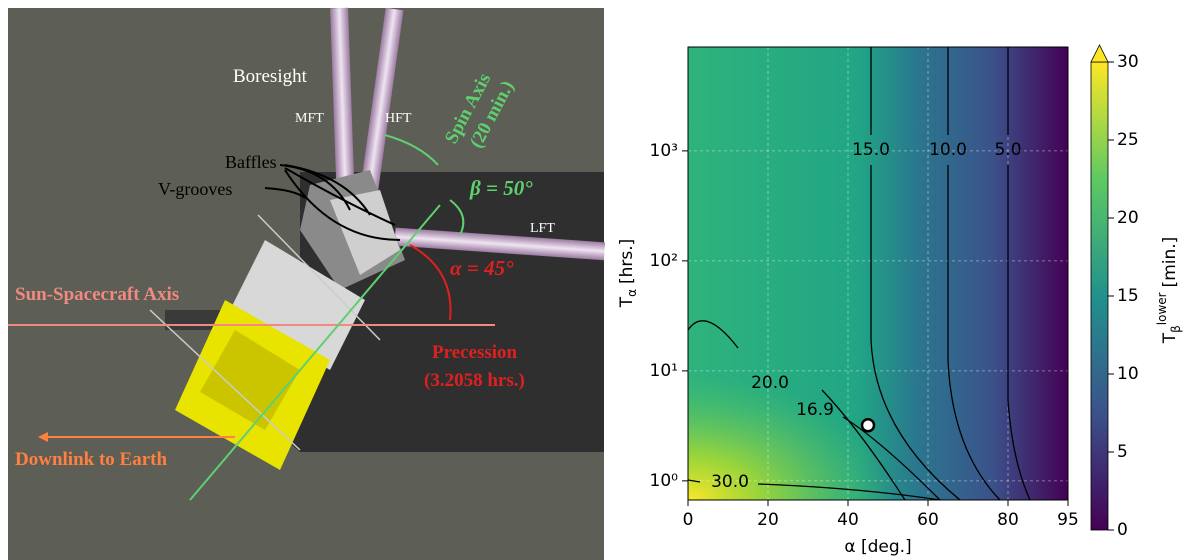 The image size is (1188, 560). What do you see at coordinates (251, 162) in the screenshot?
I see `label: Baffles` at bounding box center [251, 162].